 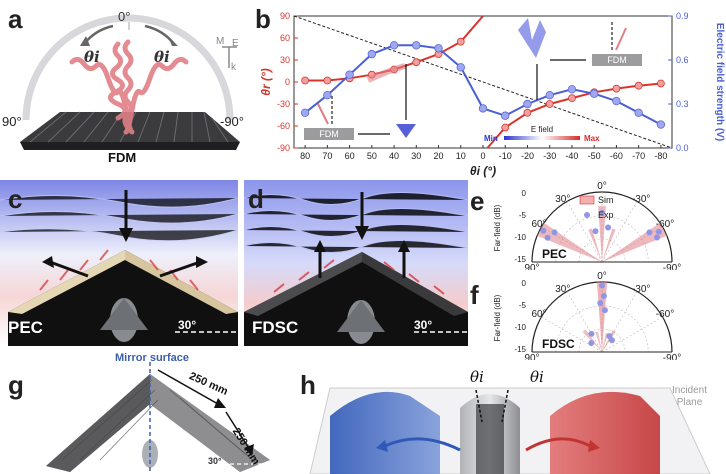 I want to click on x-tick-label: -50, so click(x=594, y=156).